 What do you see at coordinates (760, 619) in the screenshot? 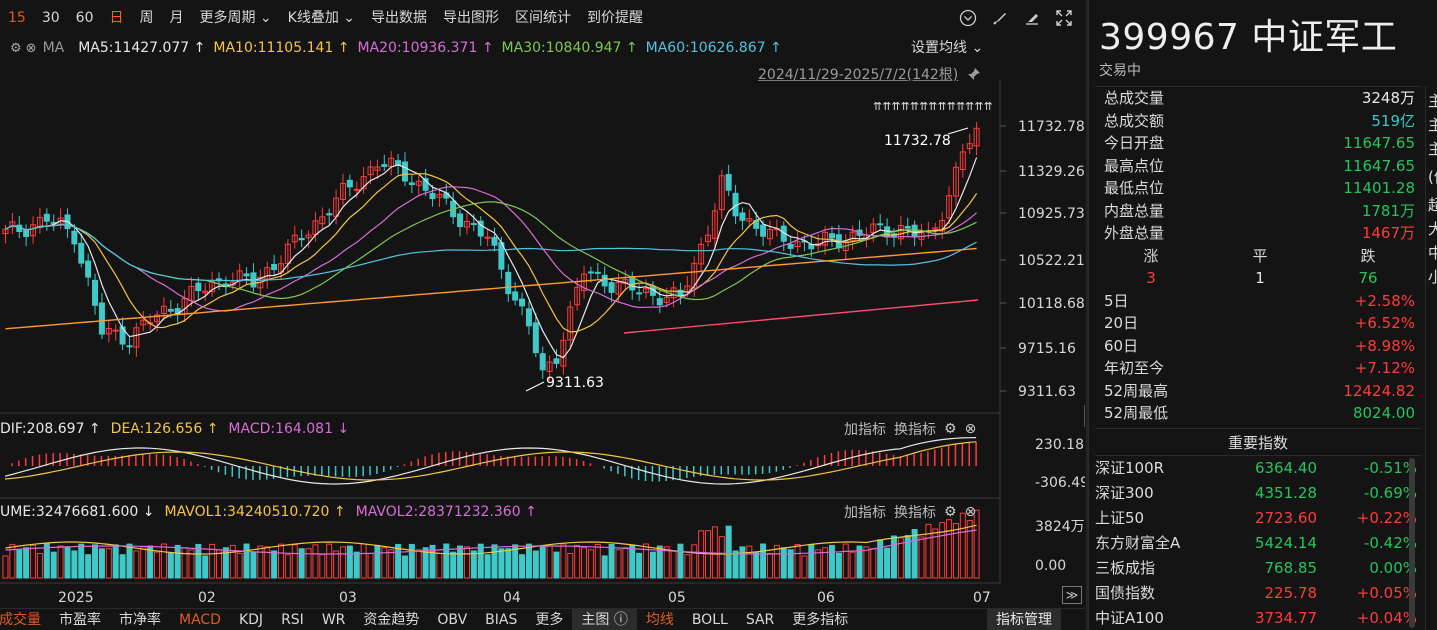
I see `tab-sar: SAR` at bounding box center [760, 619].